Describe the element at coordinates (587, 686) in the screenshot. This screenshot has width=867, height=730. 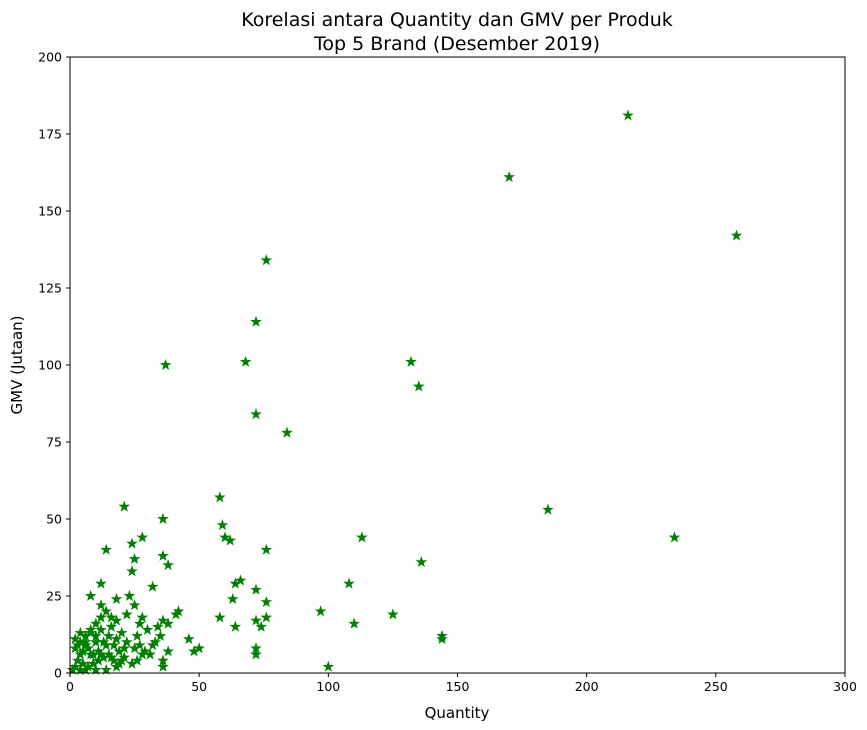
I see `x-tick-label: 200` at that location.